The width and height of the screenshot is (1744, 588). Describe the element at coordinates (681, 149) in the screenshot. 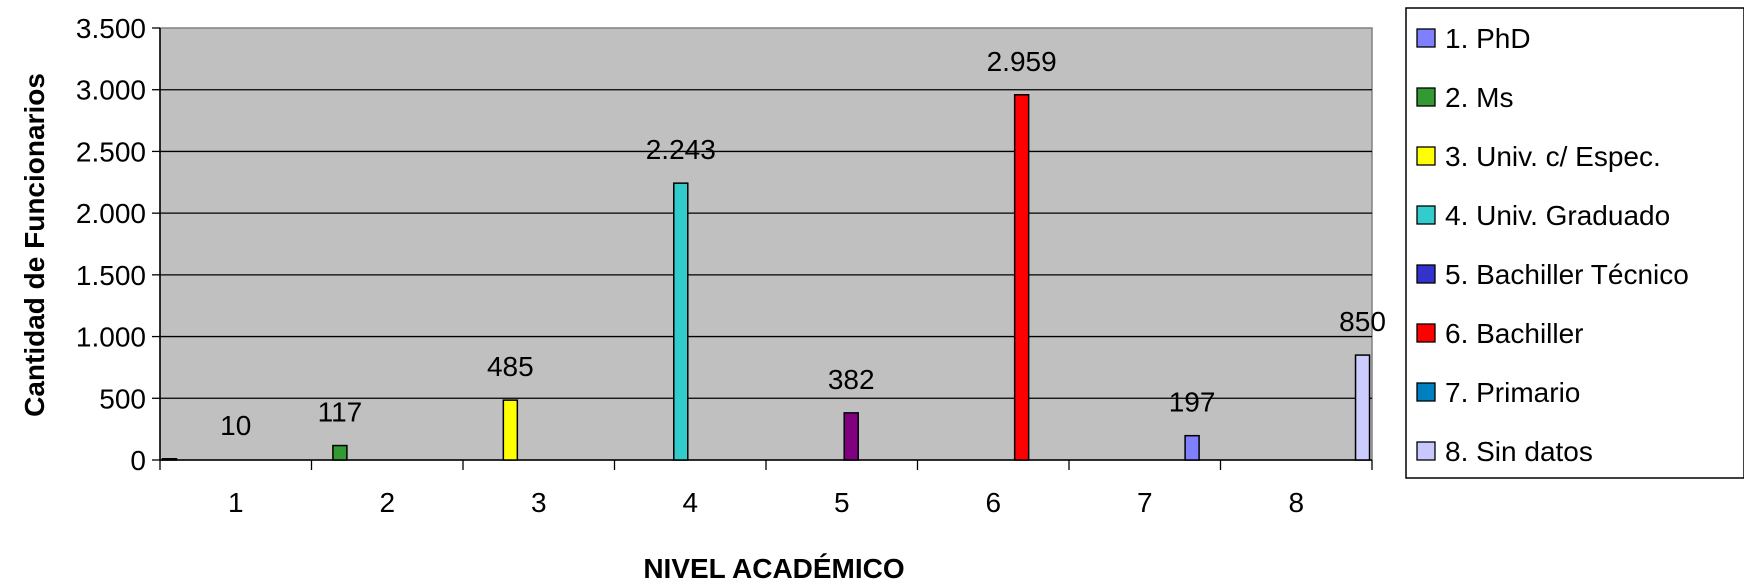

I see `data-label: 2.243` at that location.